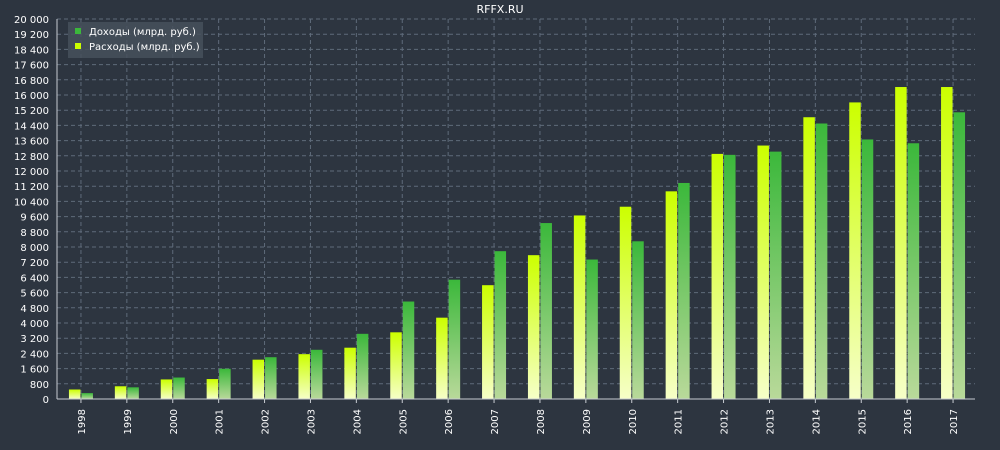  I want to click on bar-income-2002, so click(271, 378).